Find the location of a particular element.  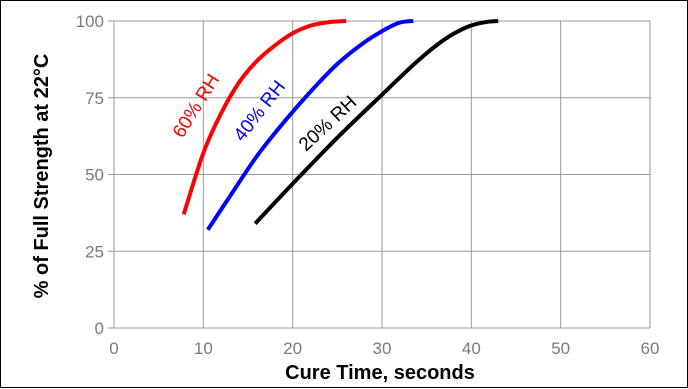

series-line is located at coordinates (264, 117).